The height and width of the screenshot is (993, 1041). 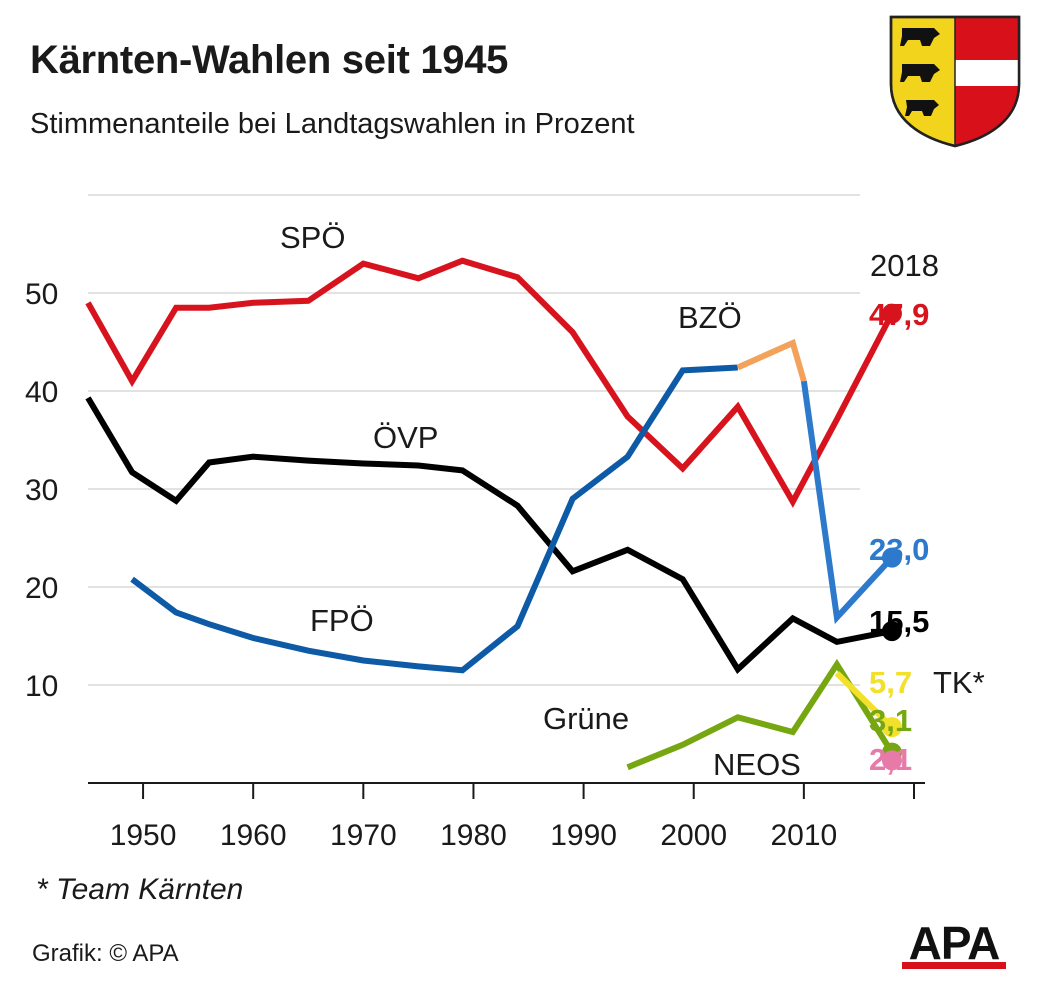 What do you see at coordinates (955, 81) in the screenshot?
I see `carinthia-coat-of-arms-icon` at bounding box center [955, 81].